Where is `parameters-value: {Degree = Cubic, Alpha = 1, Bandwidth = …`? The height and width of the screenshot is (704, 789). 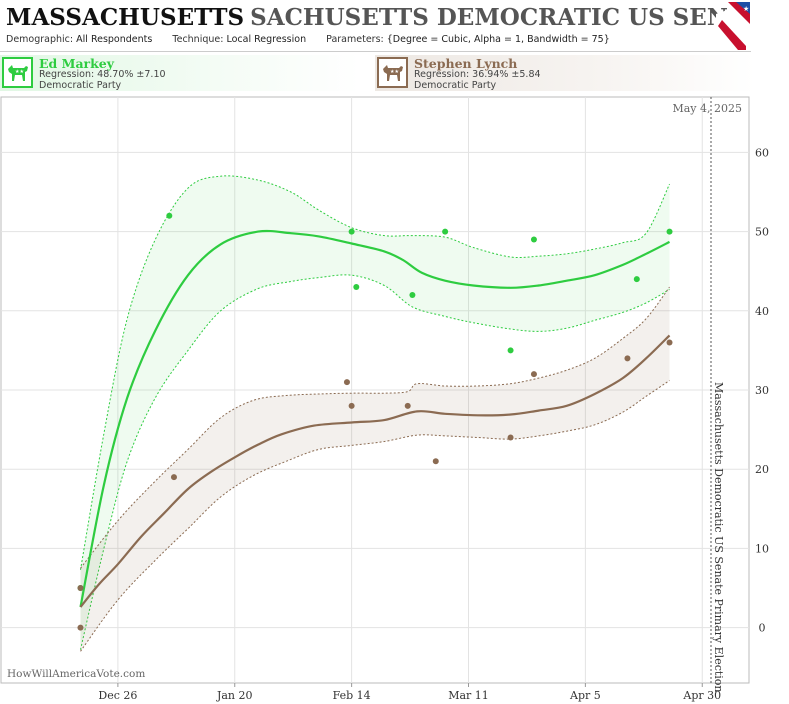 parameters-value: {Degree = Cubic, Alpha = 1, Bandwidth = … is located at coordinates (498, 39).